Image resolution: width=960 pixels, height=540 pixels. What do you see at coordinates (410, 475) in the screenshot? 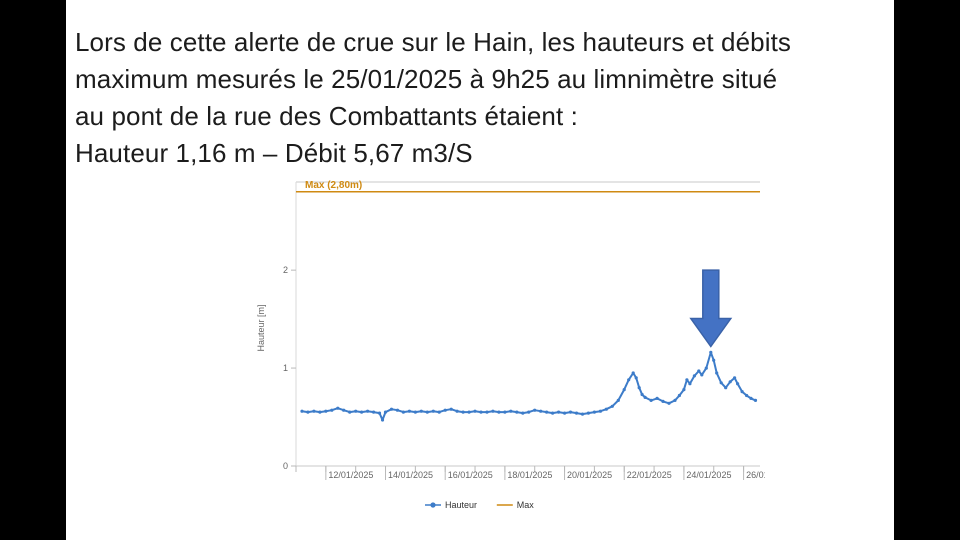
I see `x-tick-label: 14/01/2025` at bounding box center [410, 475].